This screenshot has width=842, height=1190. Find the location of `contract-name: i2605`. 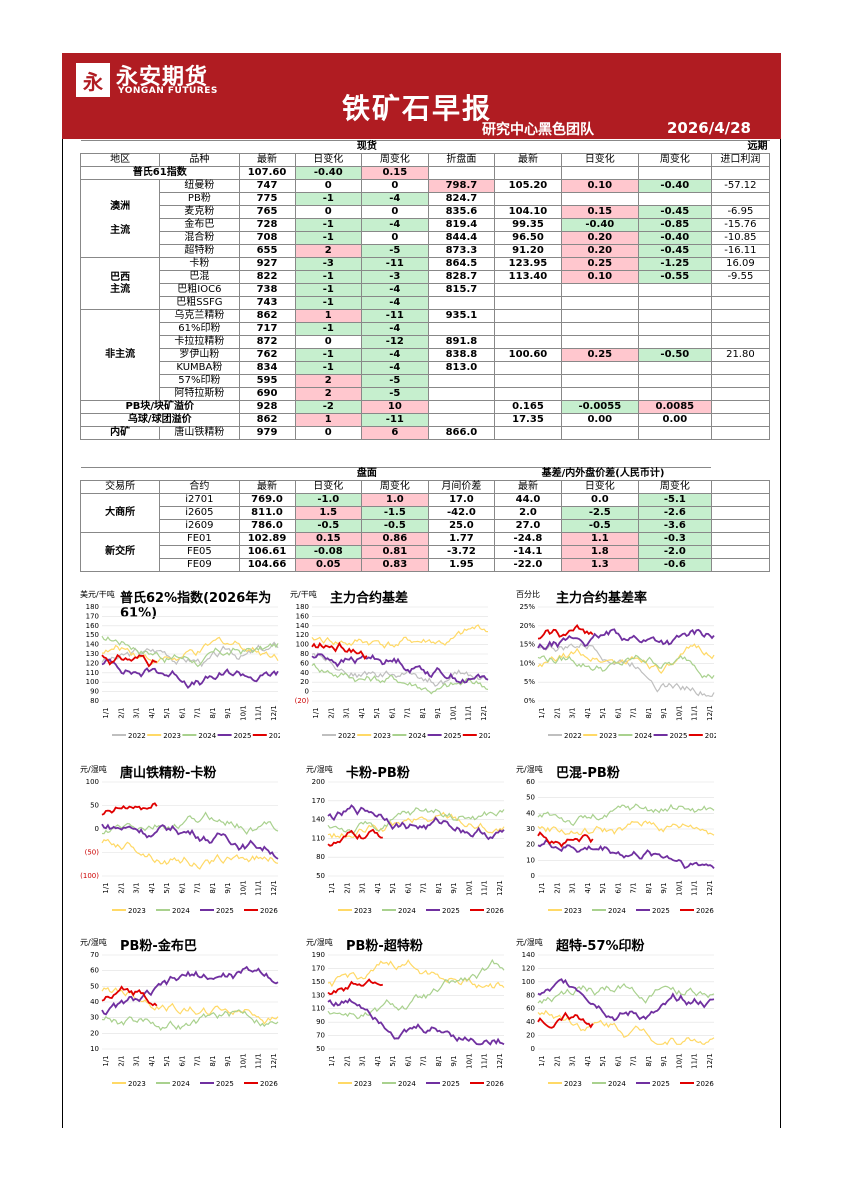

contract-name: i2605 is located at coordinates (199, 513).